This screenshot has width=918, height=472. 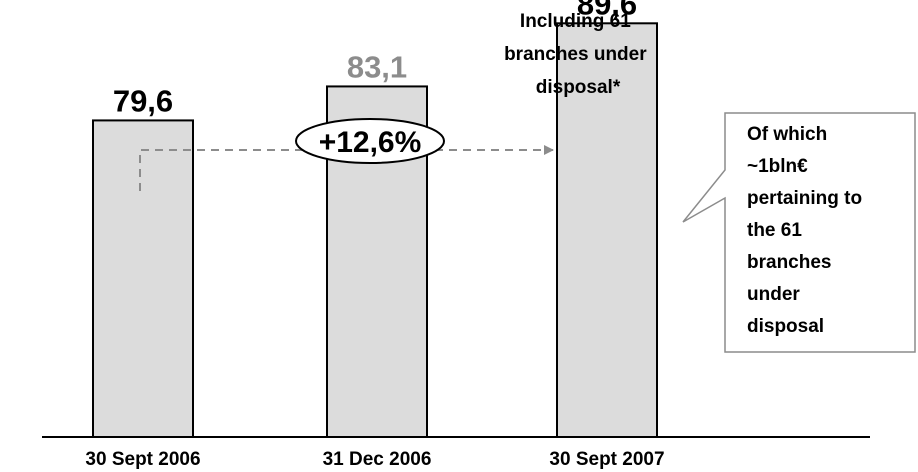 What do you see at coordinates (777, 166) in the screenshot?
I see `callout-line-2: ~1bln€` at bounding box center [777, 166].